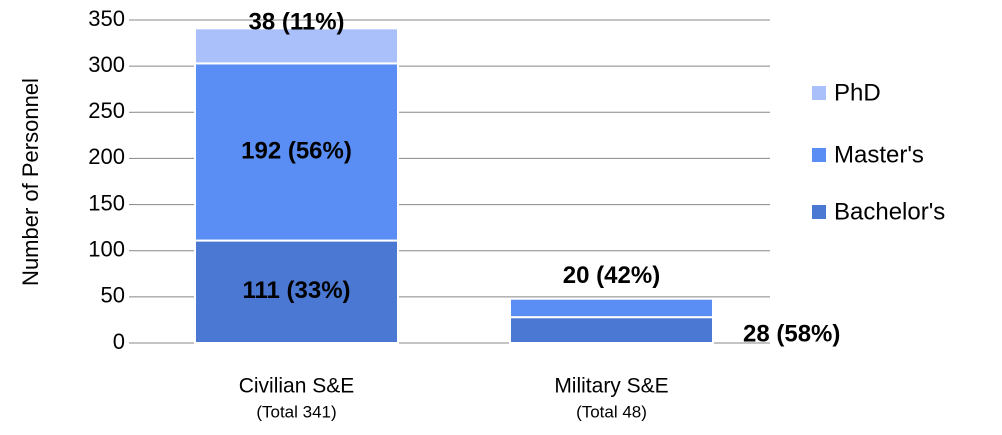 Image resolution: width=1002 pixels, height=435 pixels. I want to click on y-tick-label: 300, so click(106, 64).